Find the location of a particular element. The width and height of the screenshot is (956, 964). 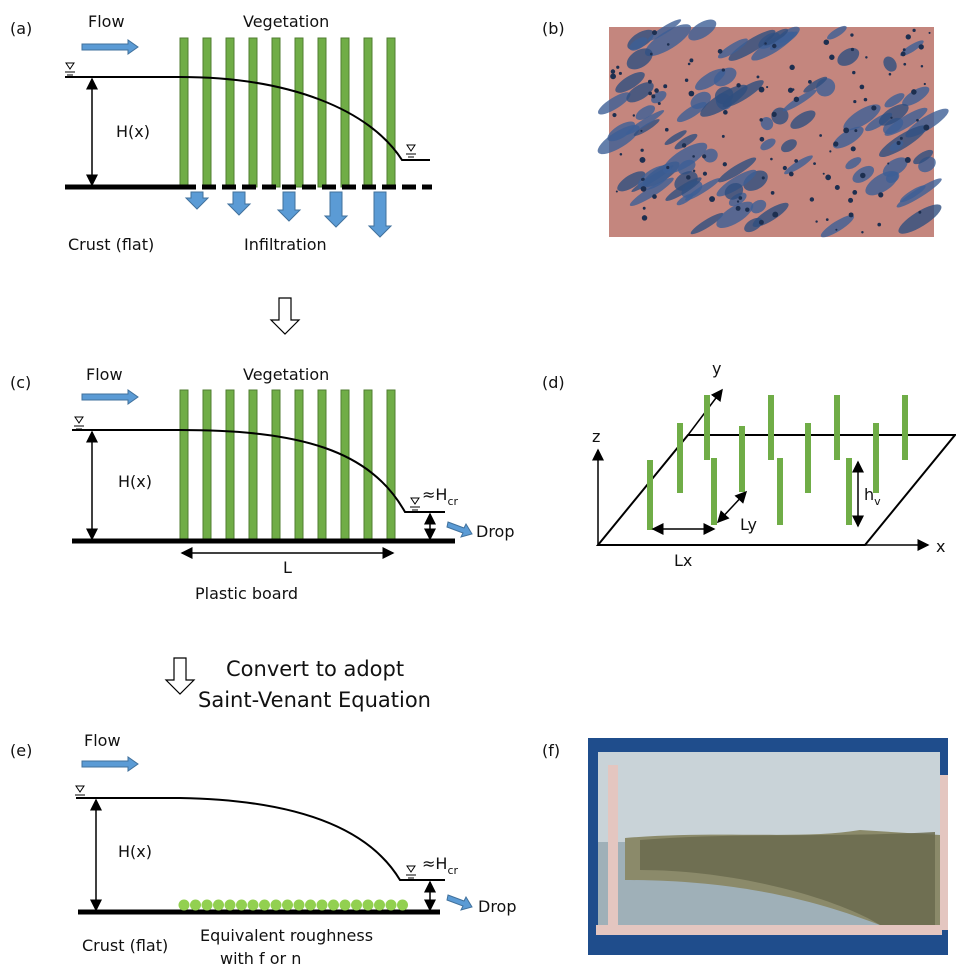

panel-label: (e) is located at coordinates (21, 750).